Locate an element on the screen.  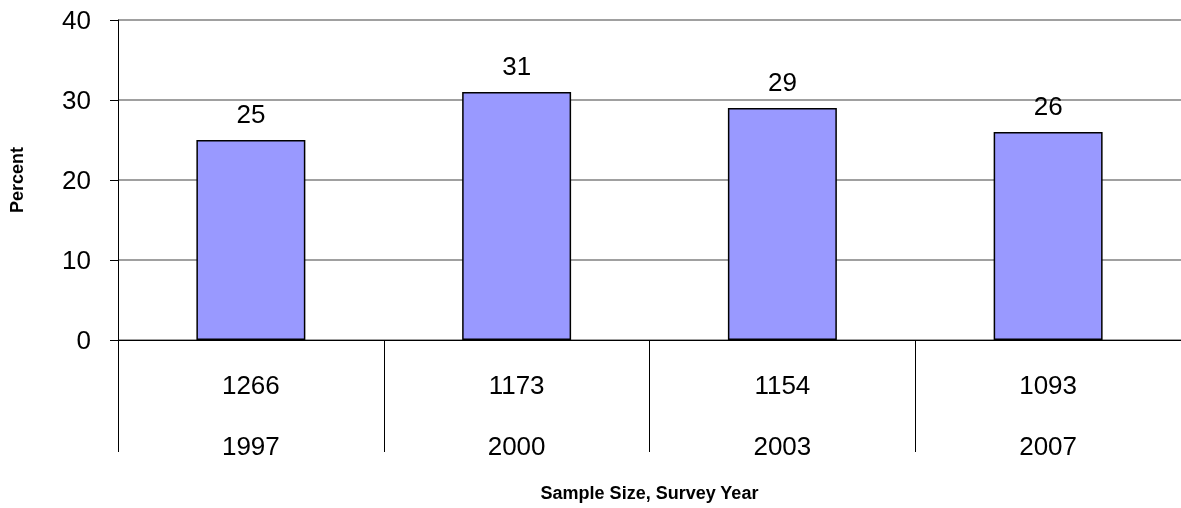
x-tick-label: 1173 2000 is located at coordinates (516, 415).